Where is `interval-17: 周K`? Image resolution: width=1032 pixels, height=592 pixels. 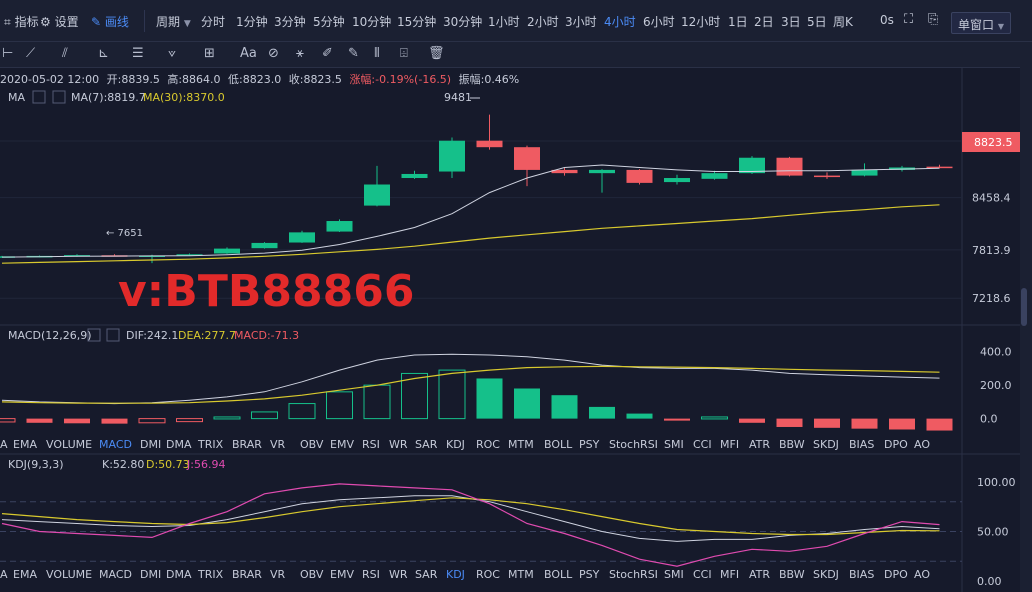
interval-17: 周K is located at coordinates (843, 22).